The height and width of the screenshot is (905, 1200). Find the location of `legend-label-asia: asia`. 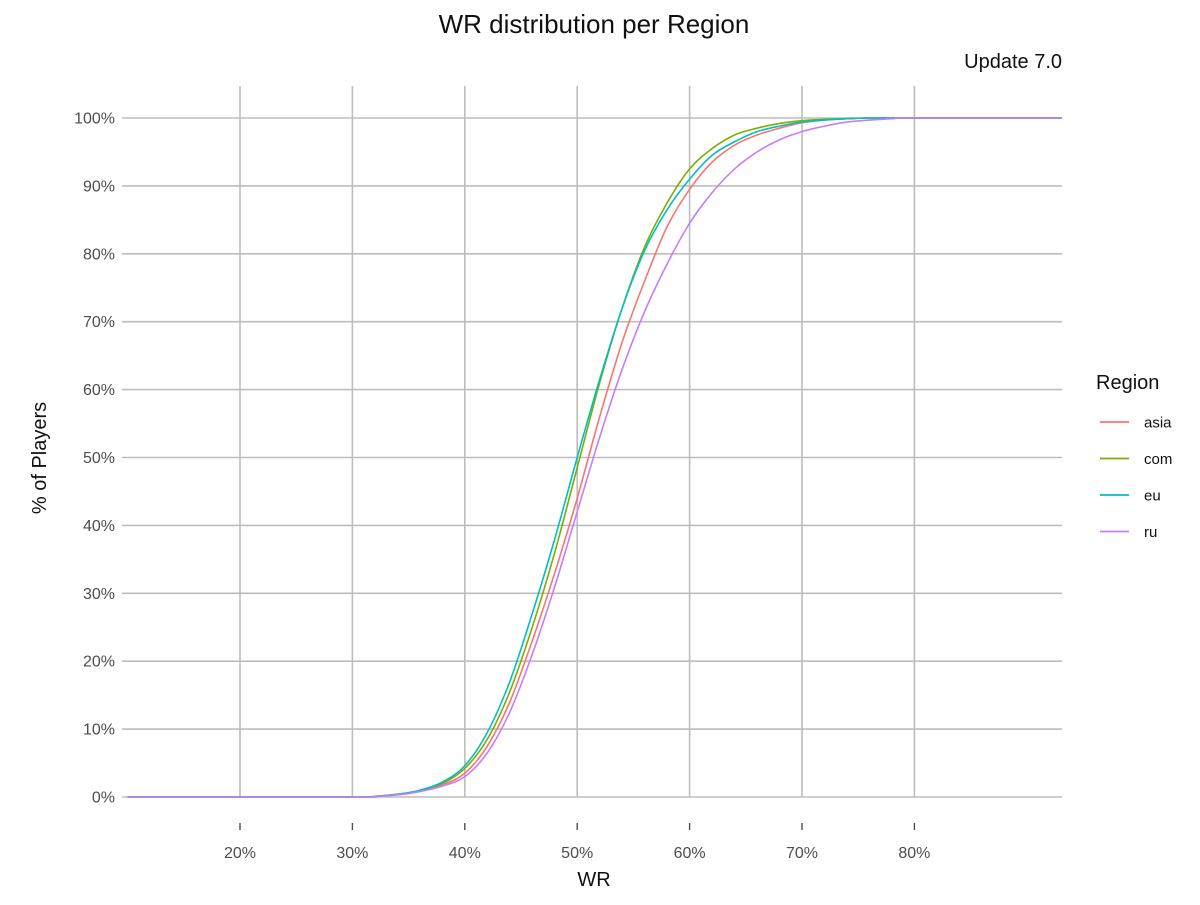

legend-label-asia: asia is located at coordinates (1158, 423).